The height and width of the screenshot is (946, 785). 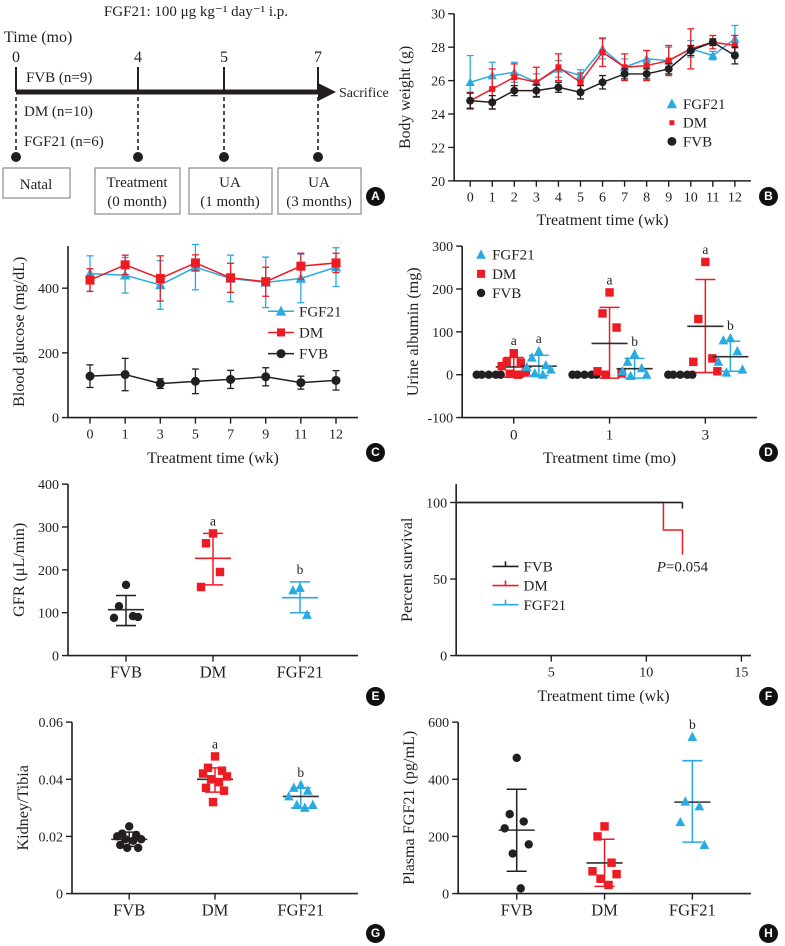 What do you see at coordinates (48, 528) in the screenshot?
I see `y-tick-label: 300` at bounding box center [48, 528].